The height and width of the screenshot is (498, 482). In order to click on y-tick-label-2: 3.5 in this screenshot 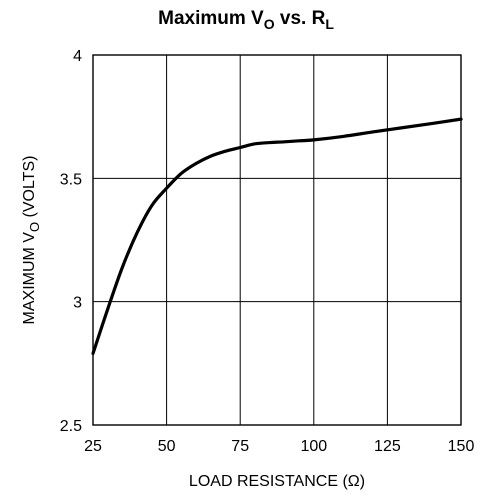, I will do `click(71, 179)`.